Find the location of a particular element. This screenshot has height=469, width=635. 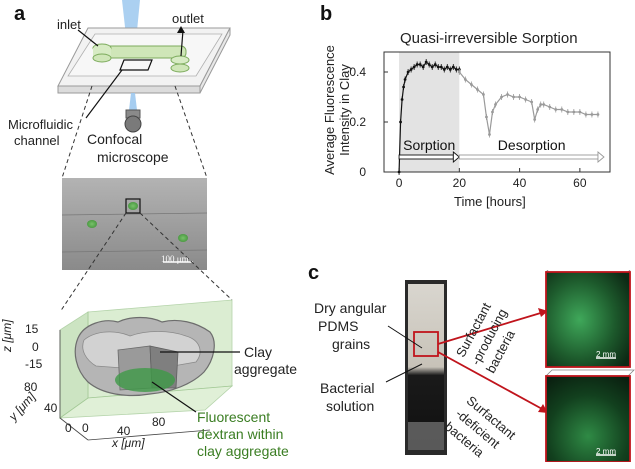

x-tick-0: 0 is located at coordinates (85, 428).